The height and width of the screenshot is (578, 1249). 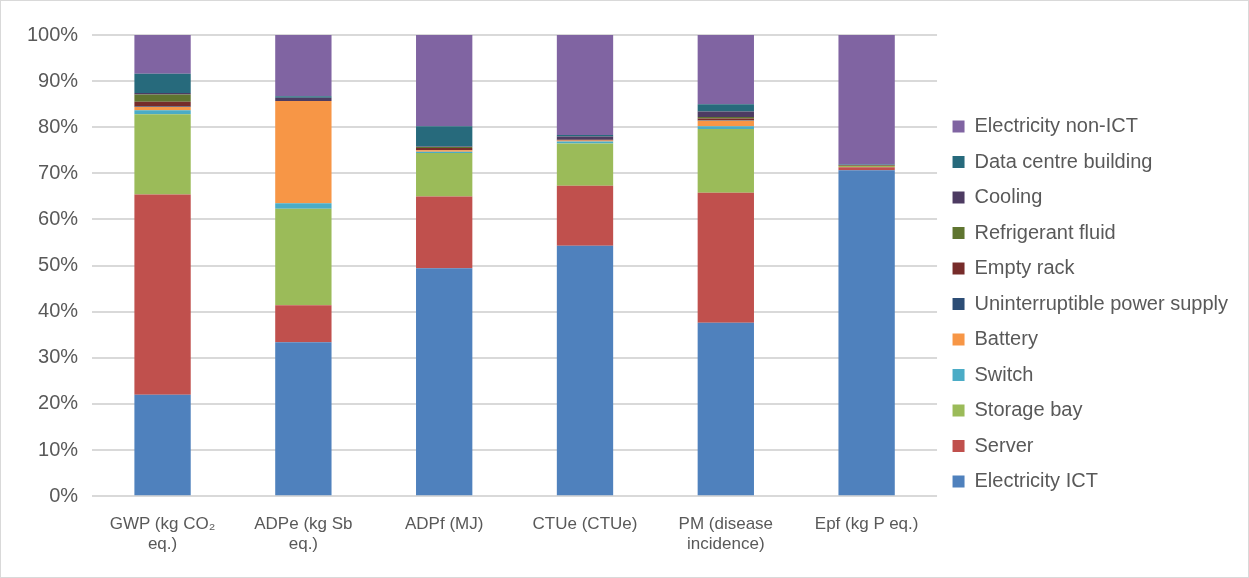 What do you see at coordinates (726, 534) in the screenshot?
I see `x-tick-label: PM (disease incidence)` at bounding box center [726, 534].